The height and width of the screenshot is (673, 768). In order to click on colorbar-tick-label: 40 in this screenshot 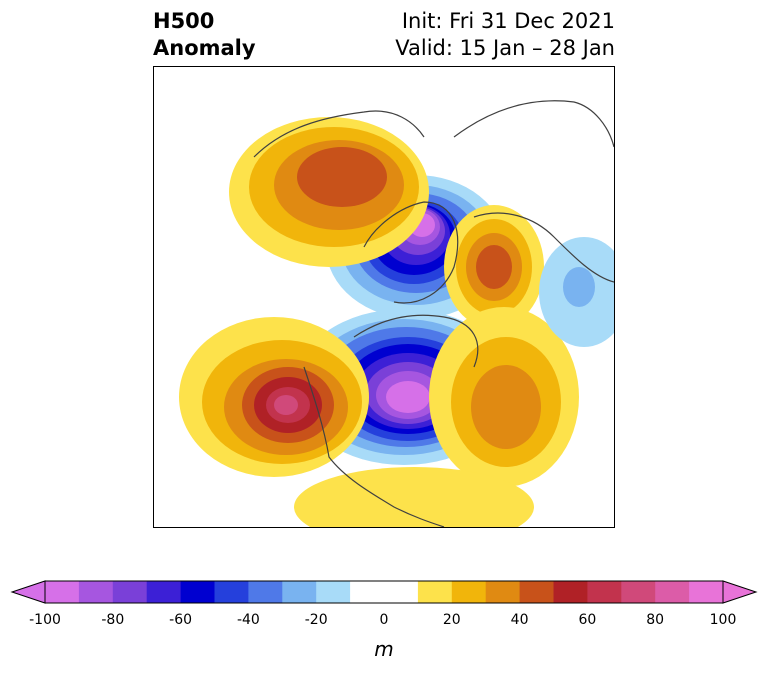, I will do `click(519, 620)`.